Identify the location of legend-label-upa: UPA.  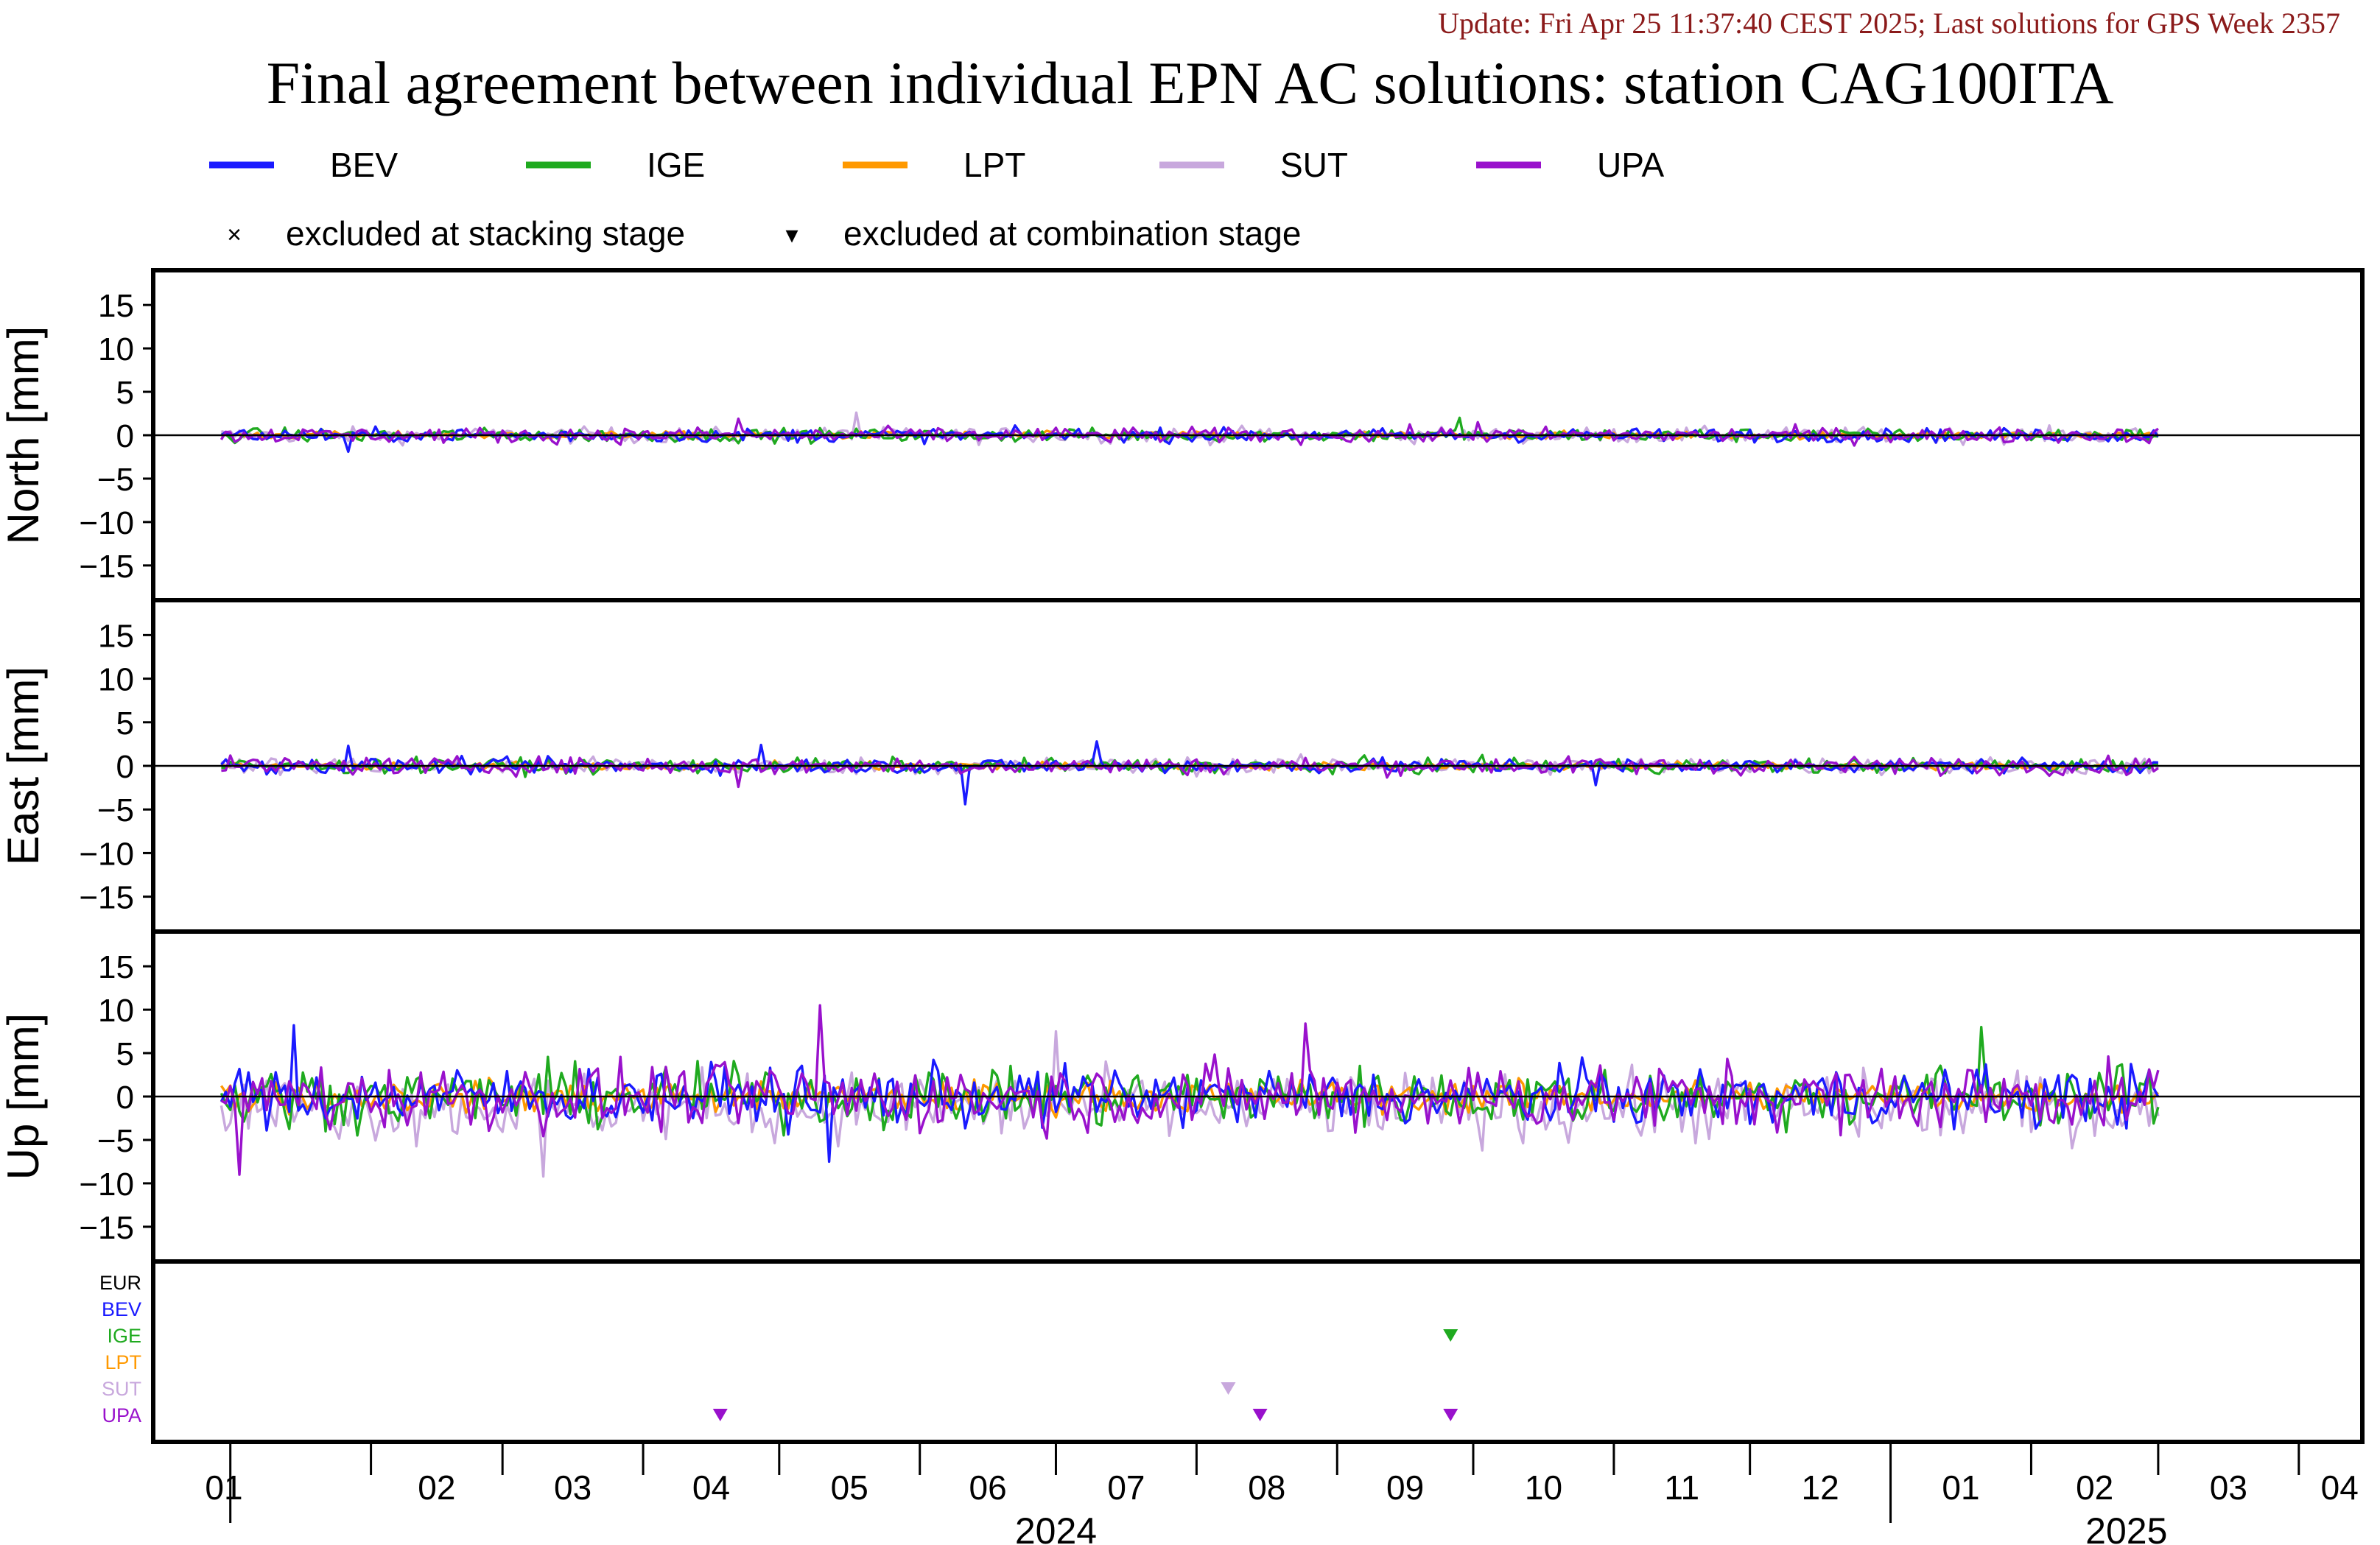
(1630, 165).